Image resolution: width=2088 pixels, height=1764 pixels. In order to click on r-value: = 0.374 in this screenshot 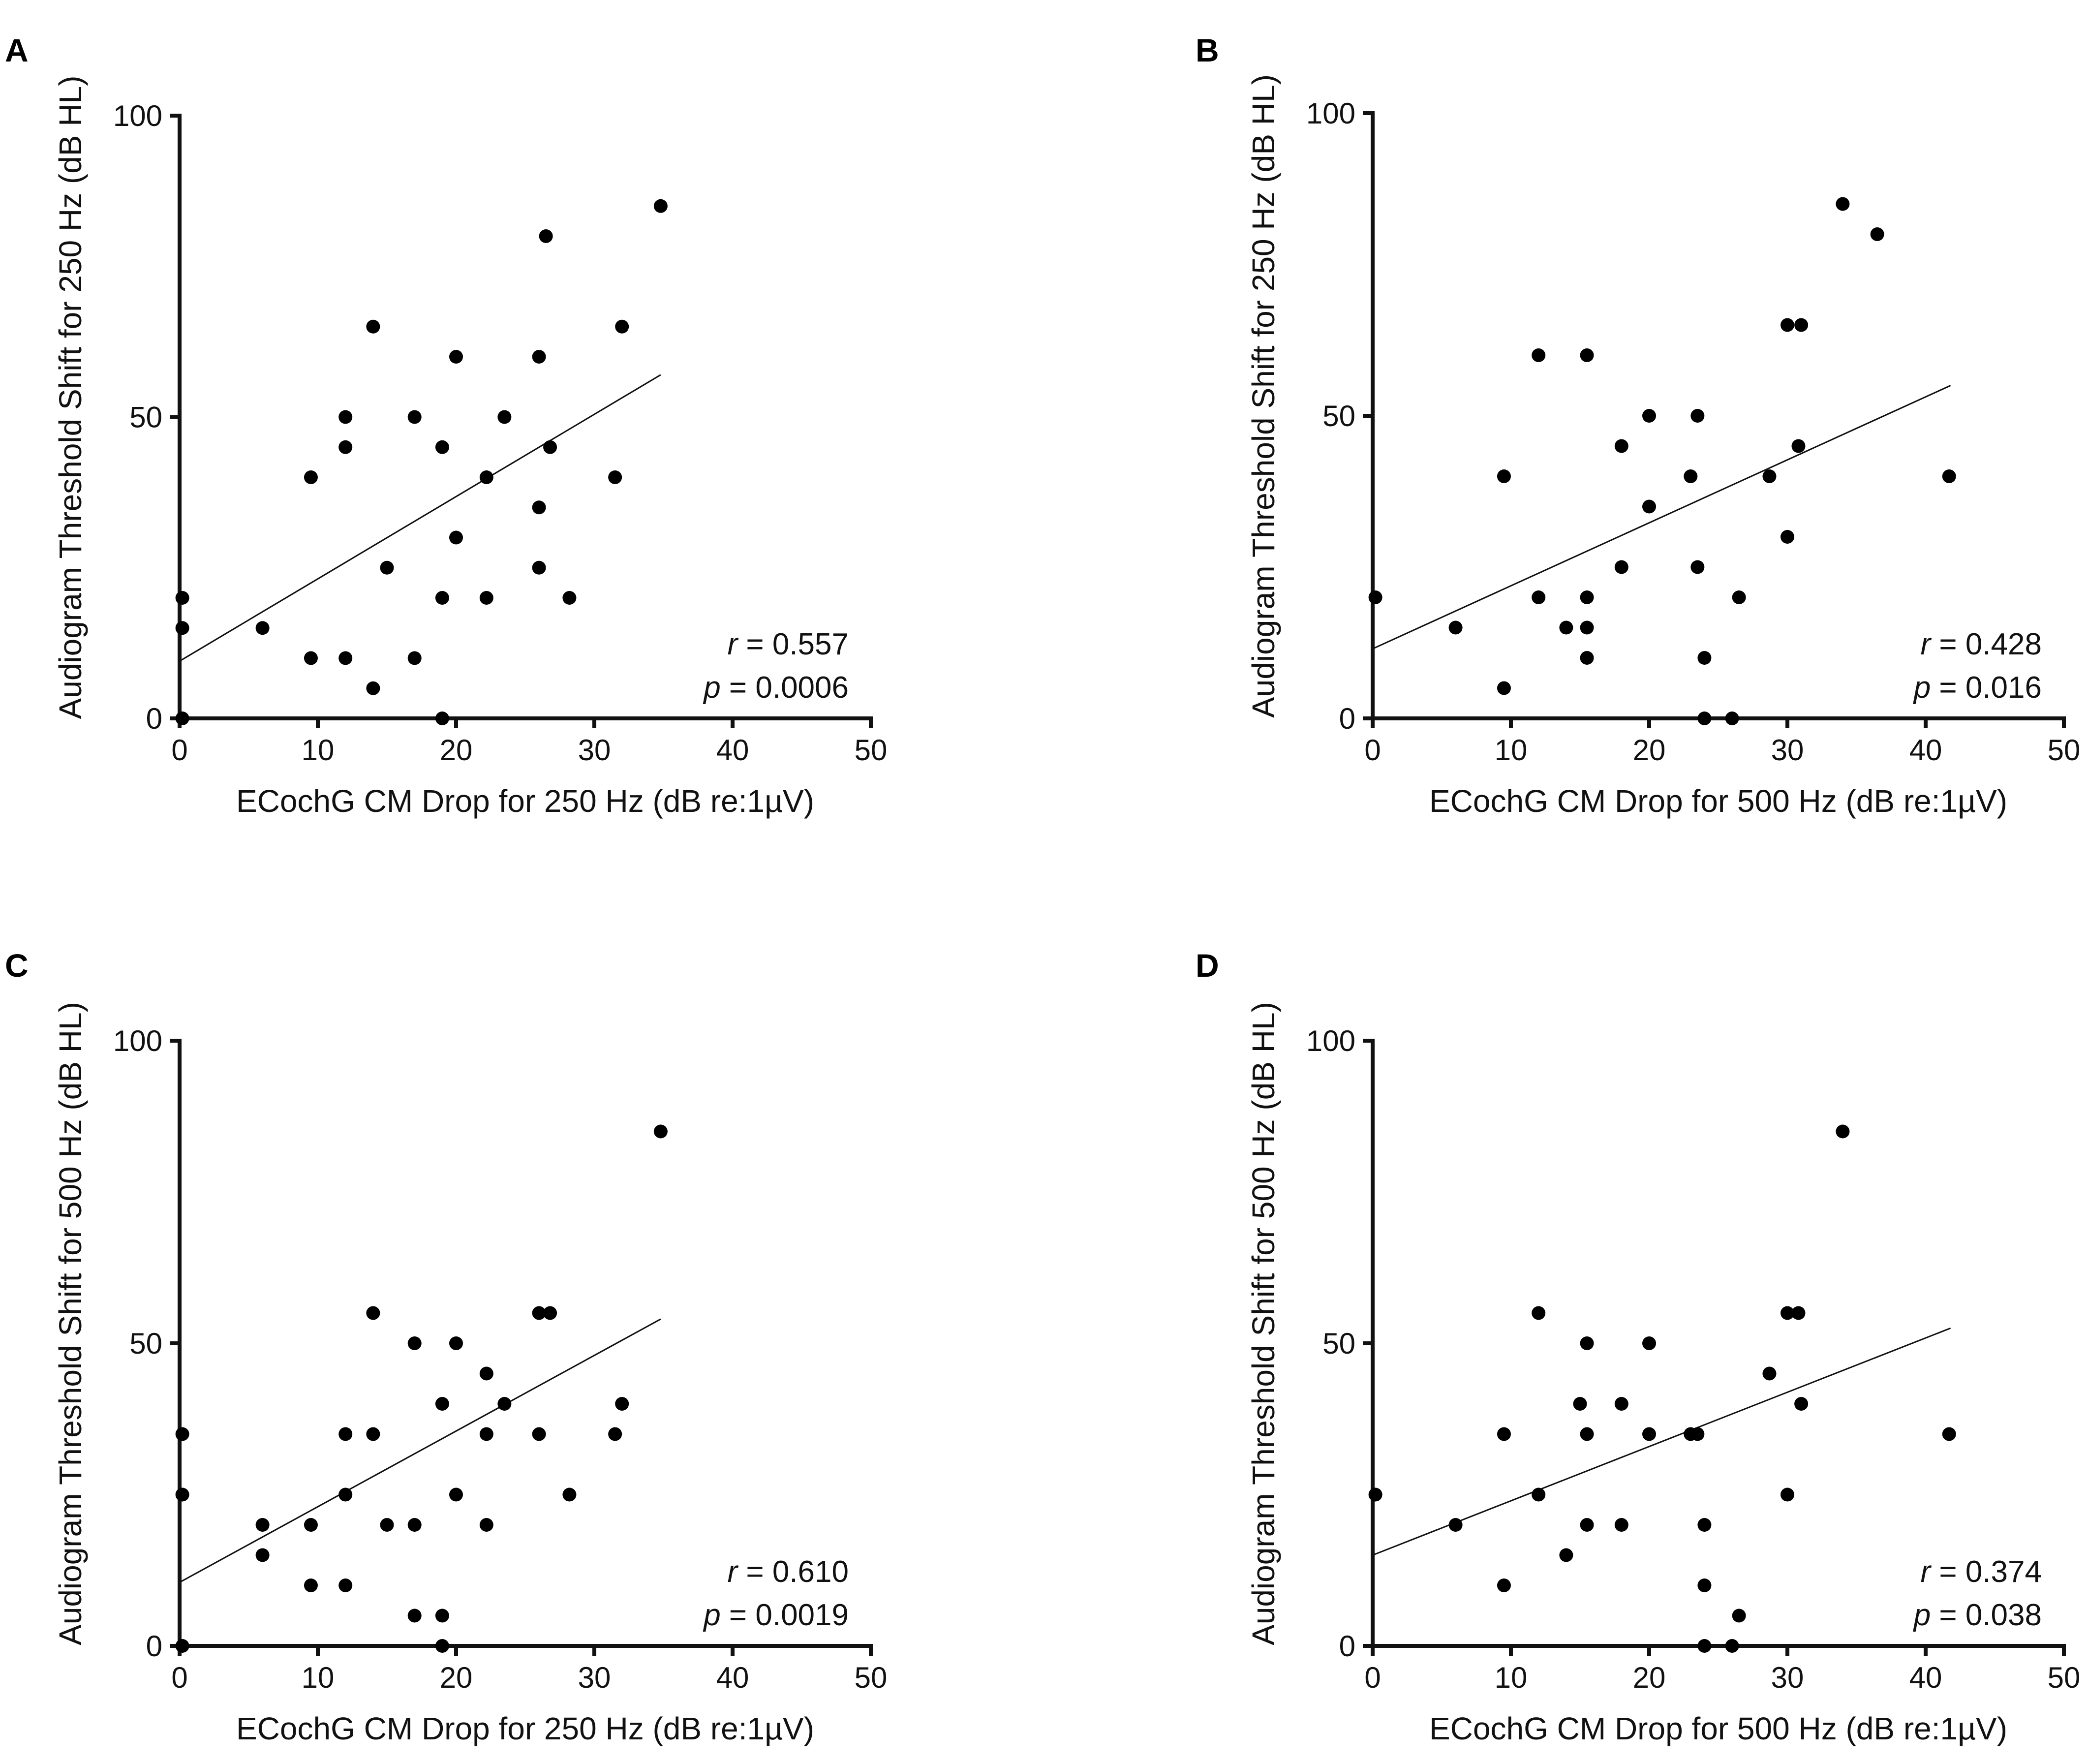, I will do `click(1986, 1572)`.